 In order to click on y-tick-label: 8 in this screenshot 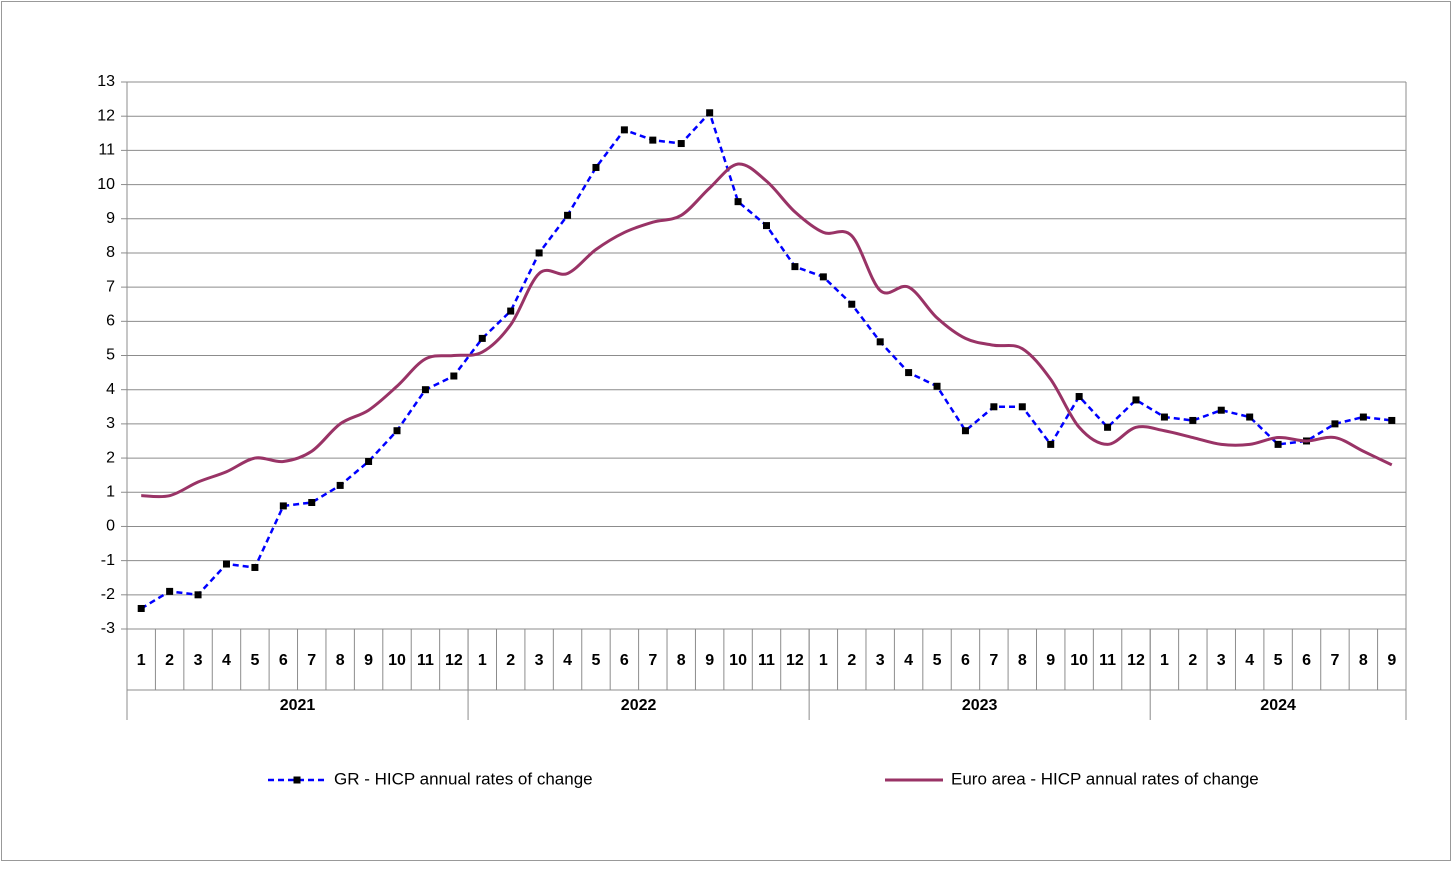, I will do `click(110, 252)`.